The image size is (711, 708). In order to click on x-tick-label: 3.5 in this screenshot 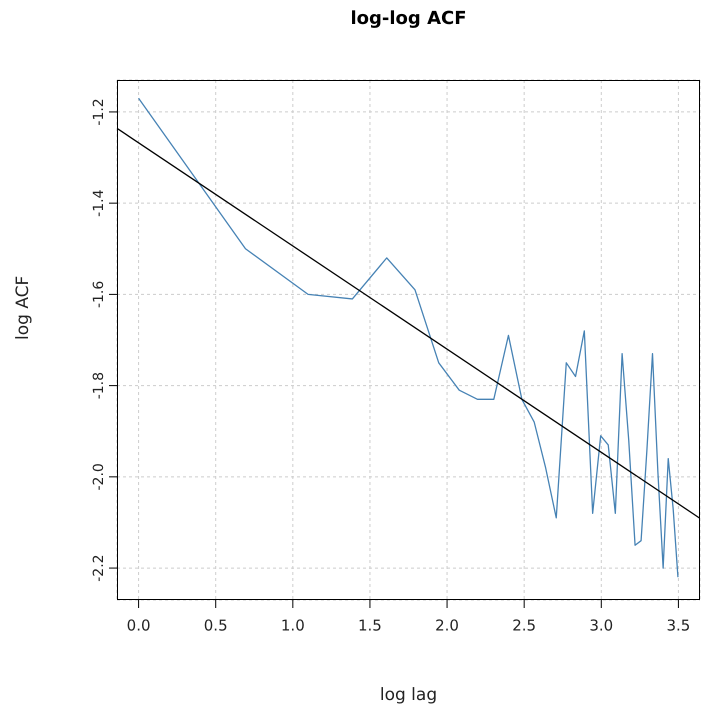, I will do `click(678, 625)`.